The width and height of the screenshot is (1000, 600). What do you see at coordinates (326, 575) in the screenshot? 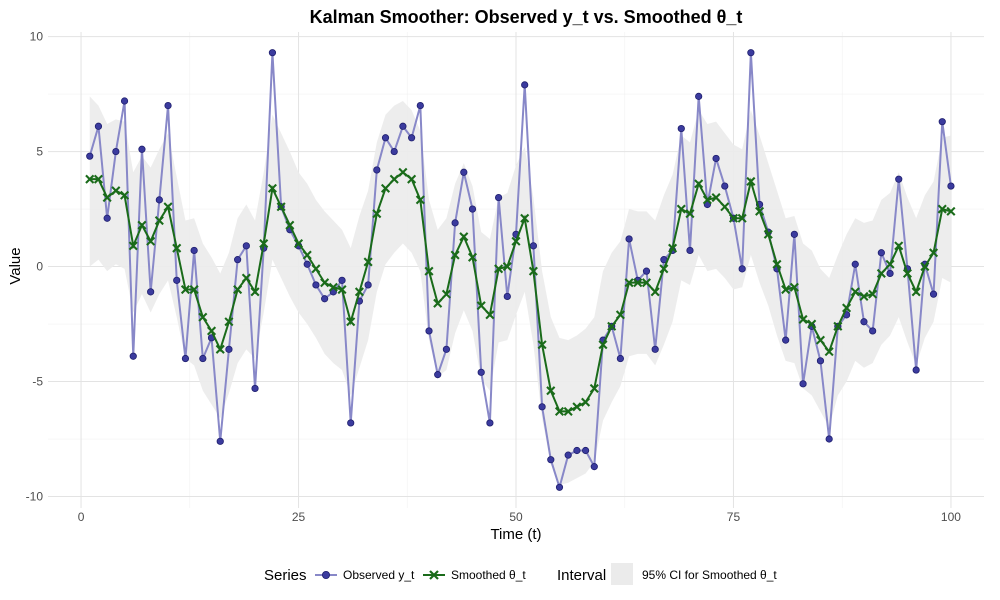
I see `legend-key-observed` at bounding box center [326, 575].